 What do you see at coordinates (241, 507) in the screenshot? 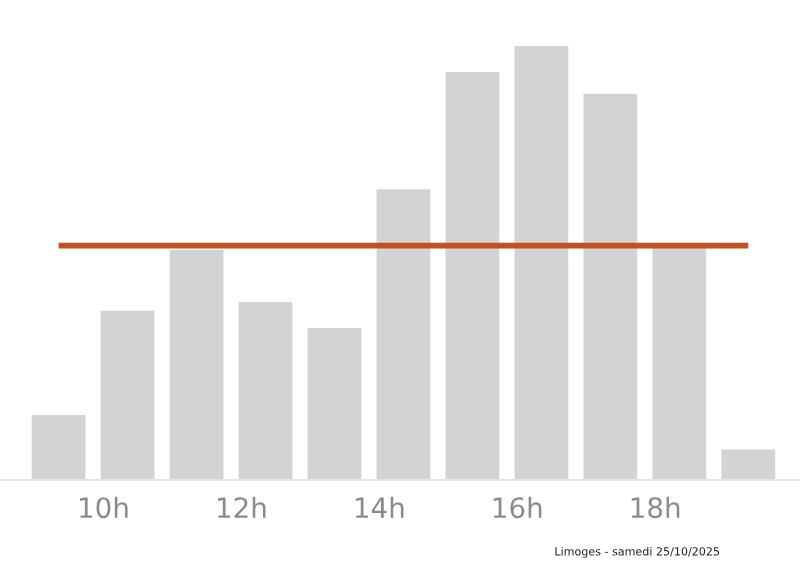
I see `x-tick-label: 12h` at bounding box center [241, 507].